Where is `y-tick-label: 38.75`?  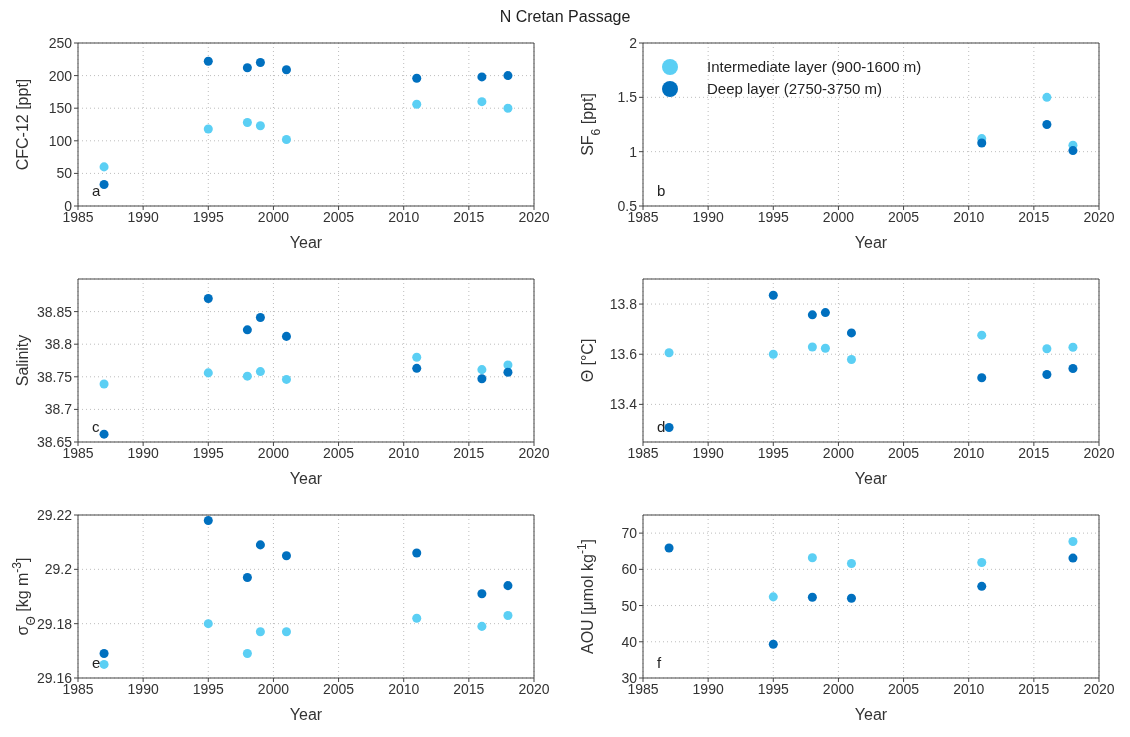 y-tick-label: 38.75 is located at coordinates (54, 376).